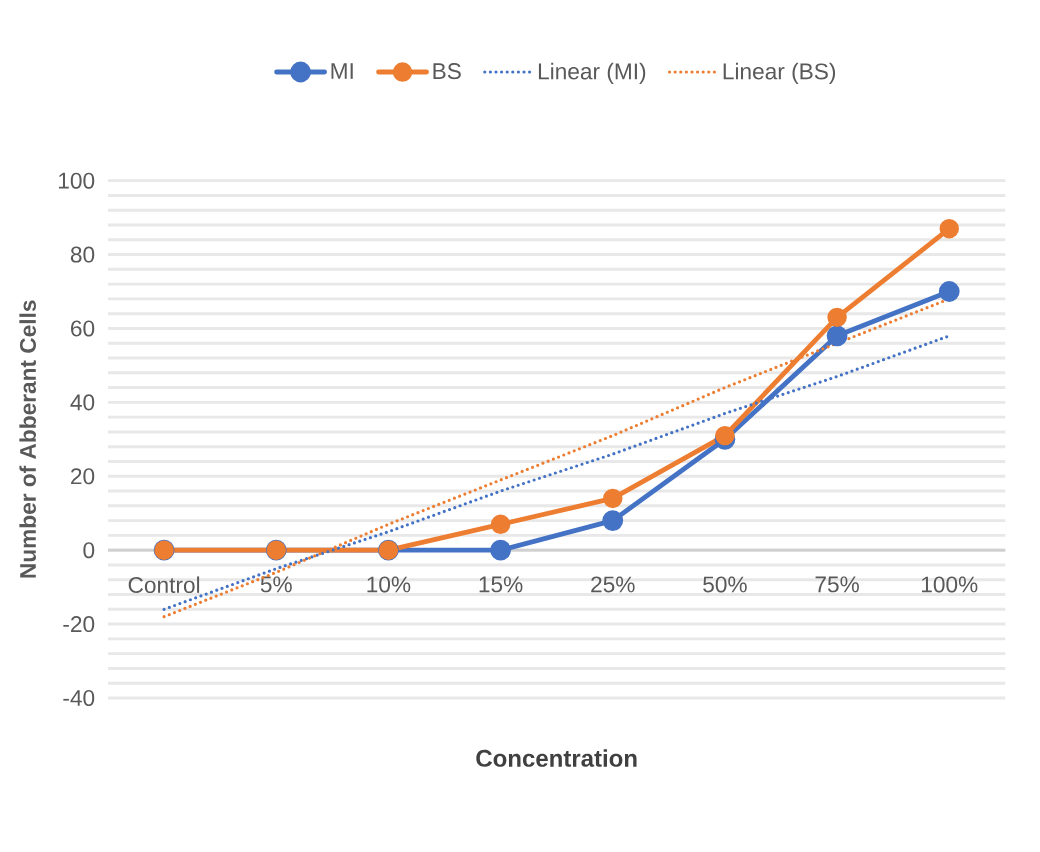 The image size is (1040, 852). Describe the element at coordinates (83, 476) in the screenshot. I see `y-tick-label: 20` at that location.